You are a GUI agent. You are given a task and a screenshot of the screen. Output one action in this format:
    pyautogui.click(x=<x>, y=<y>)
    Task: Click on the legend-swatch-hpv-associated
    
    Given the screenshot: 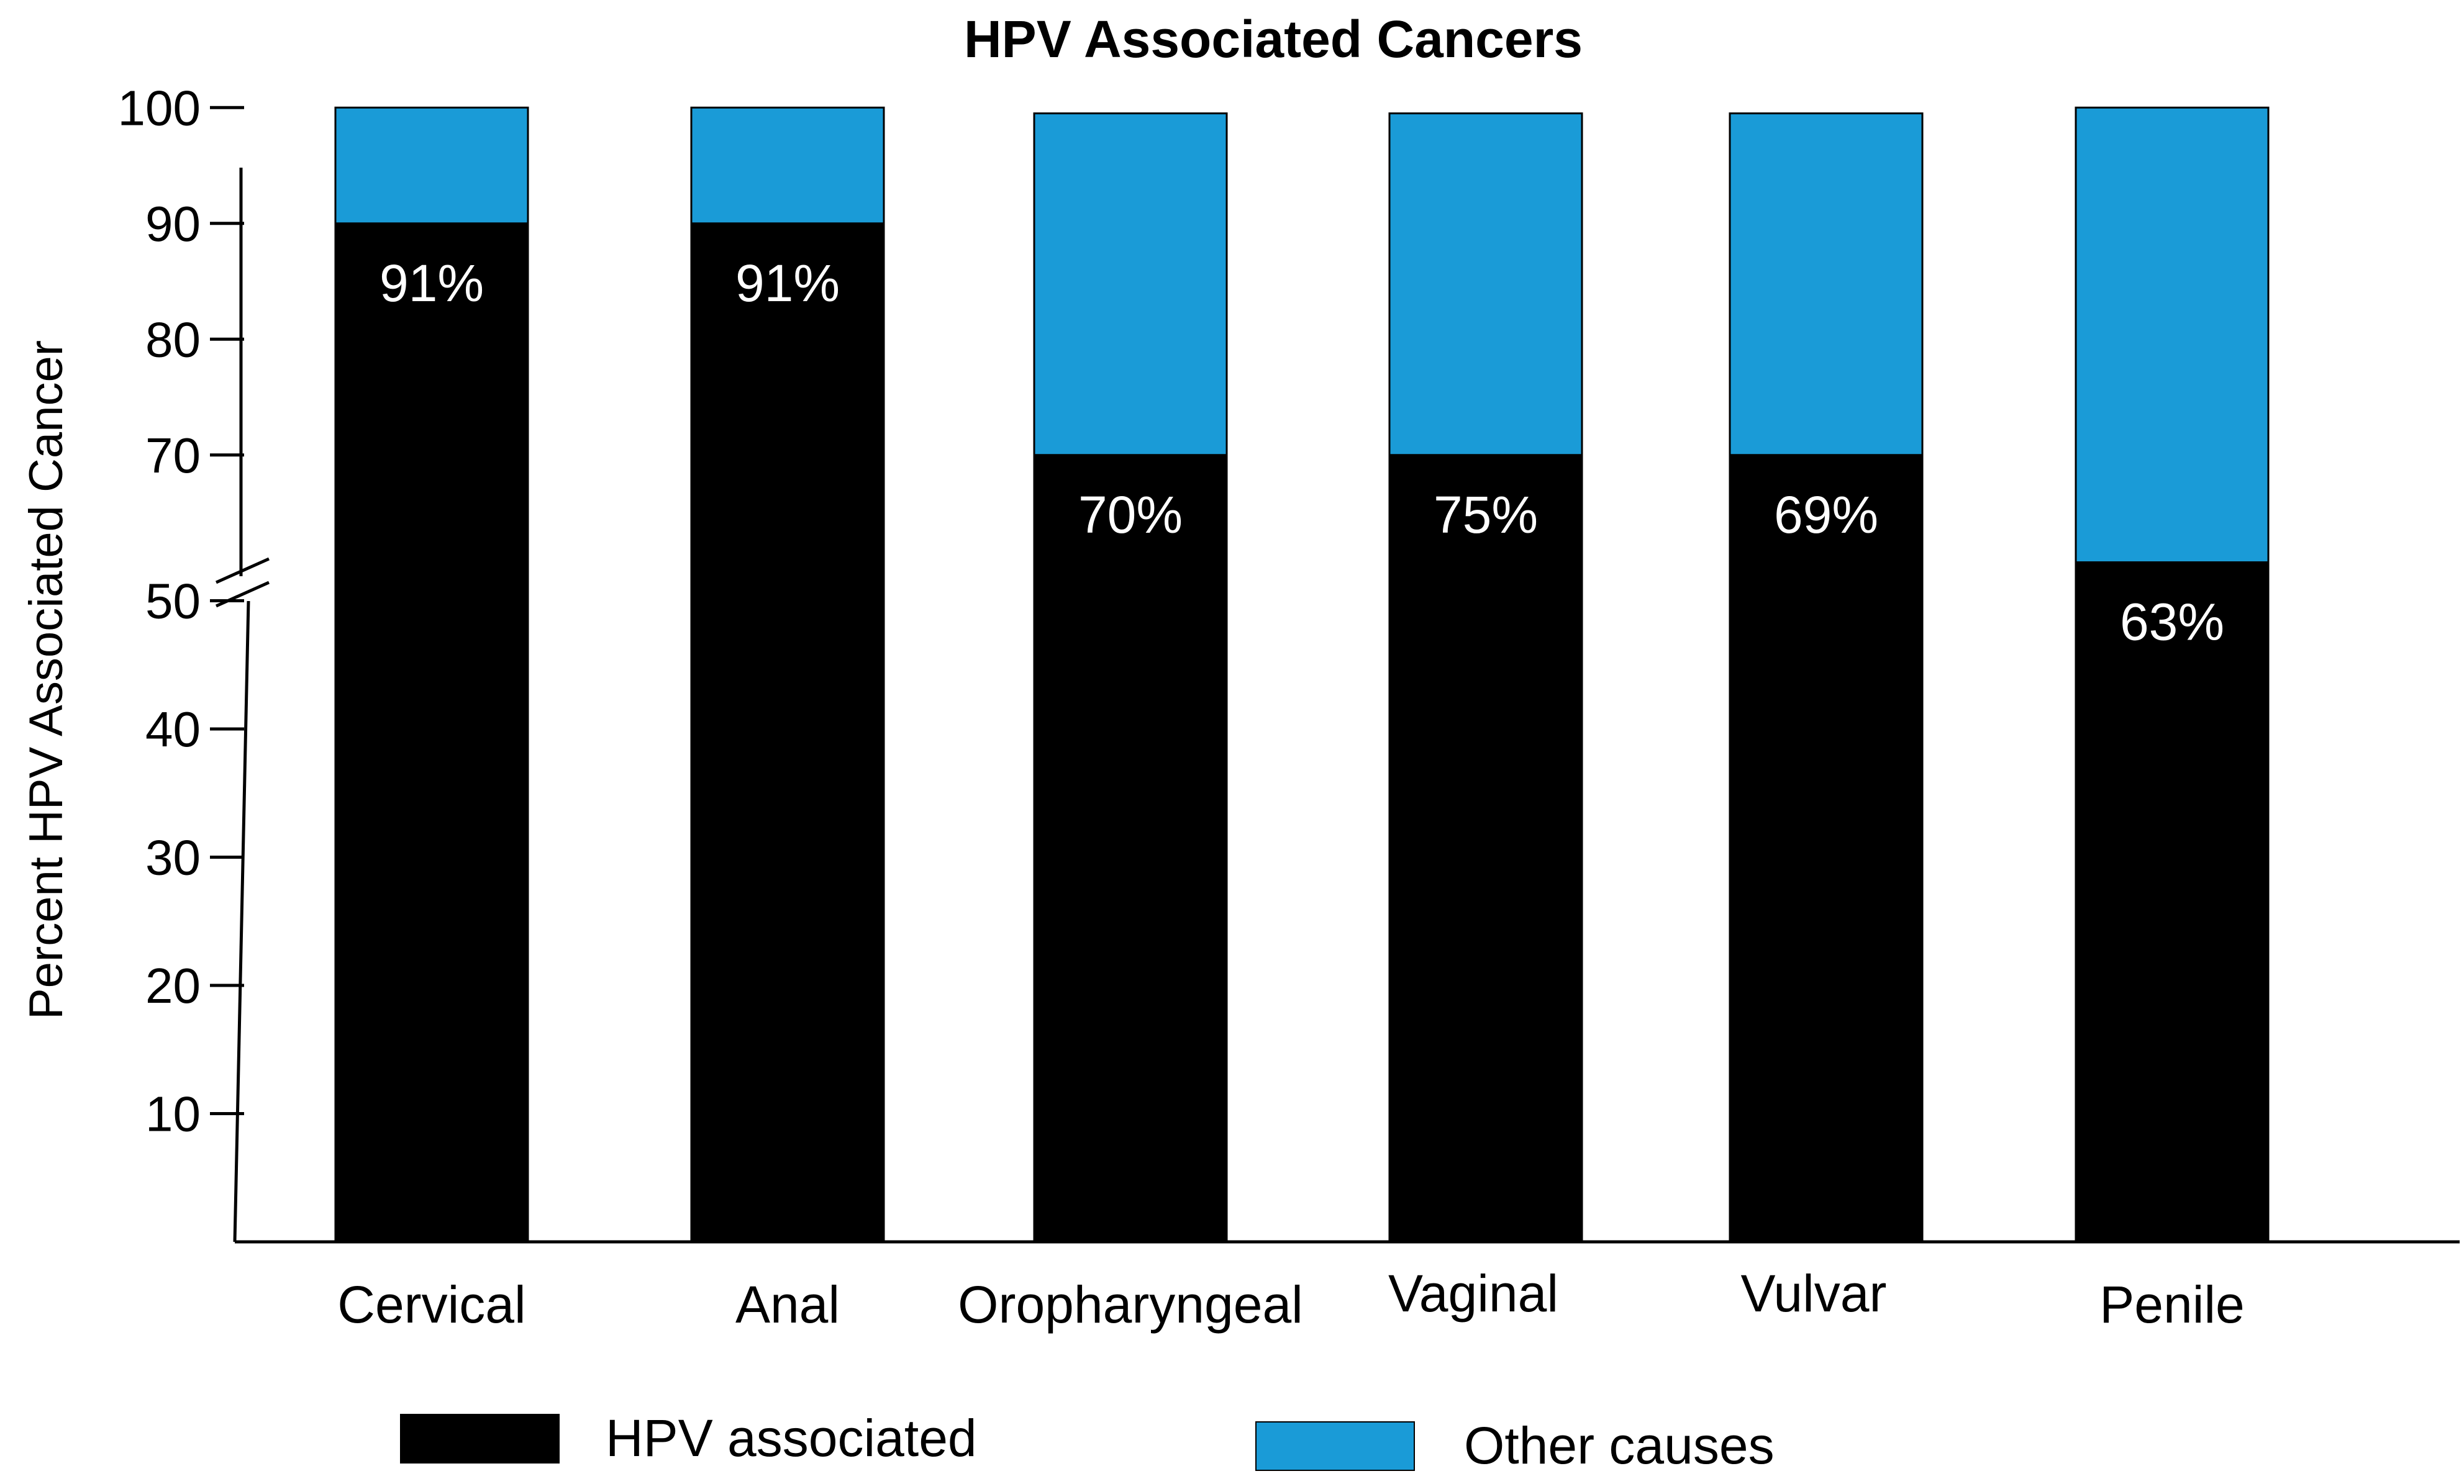 What is the action you would take?
    pyautogui.click(x=480, y=1439)
    